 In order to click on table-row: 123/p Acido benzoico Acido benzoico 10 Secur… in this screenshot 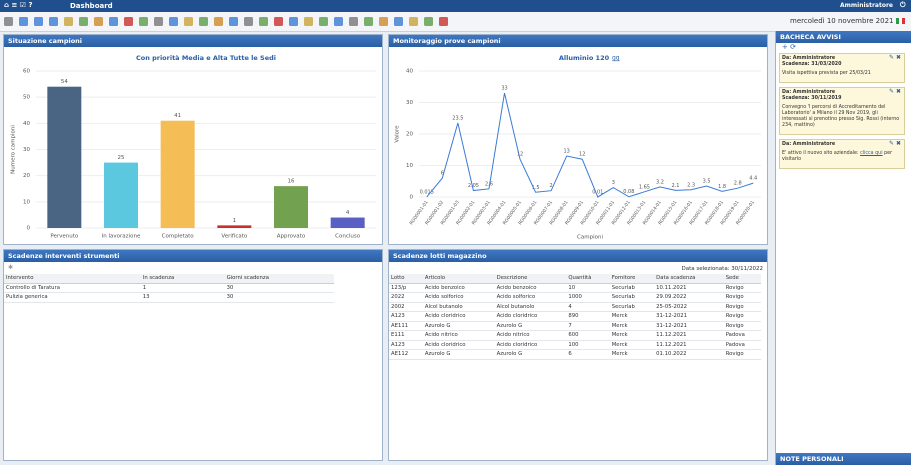, I will do `click(575, 288)`.